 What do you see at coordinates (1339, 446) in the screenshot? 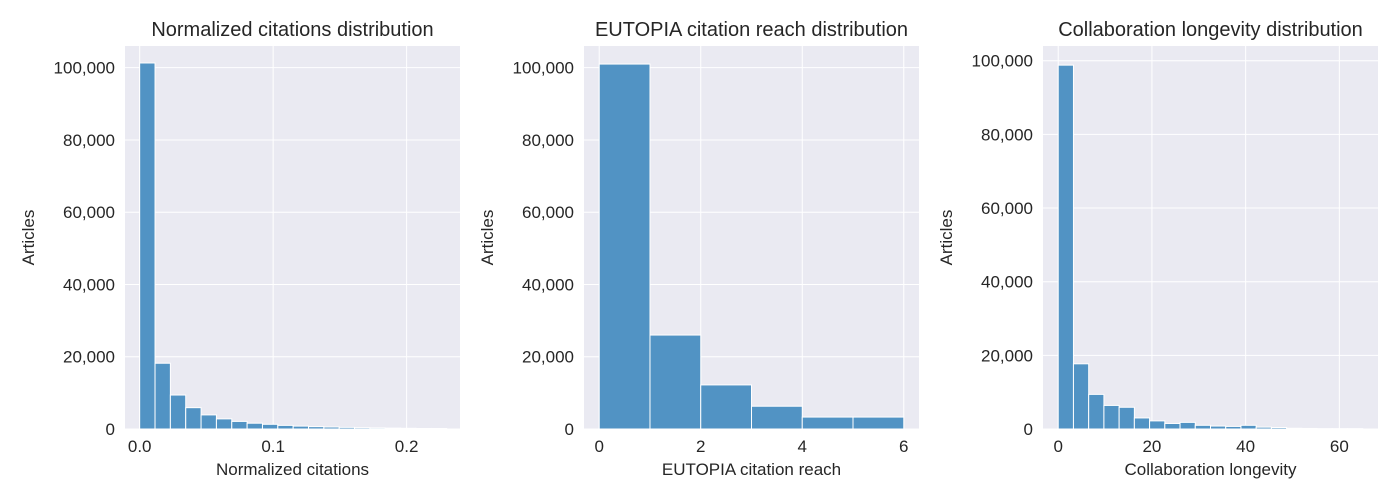
I see `x-tick-label: 60` at bounding box center [1339, 446].